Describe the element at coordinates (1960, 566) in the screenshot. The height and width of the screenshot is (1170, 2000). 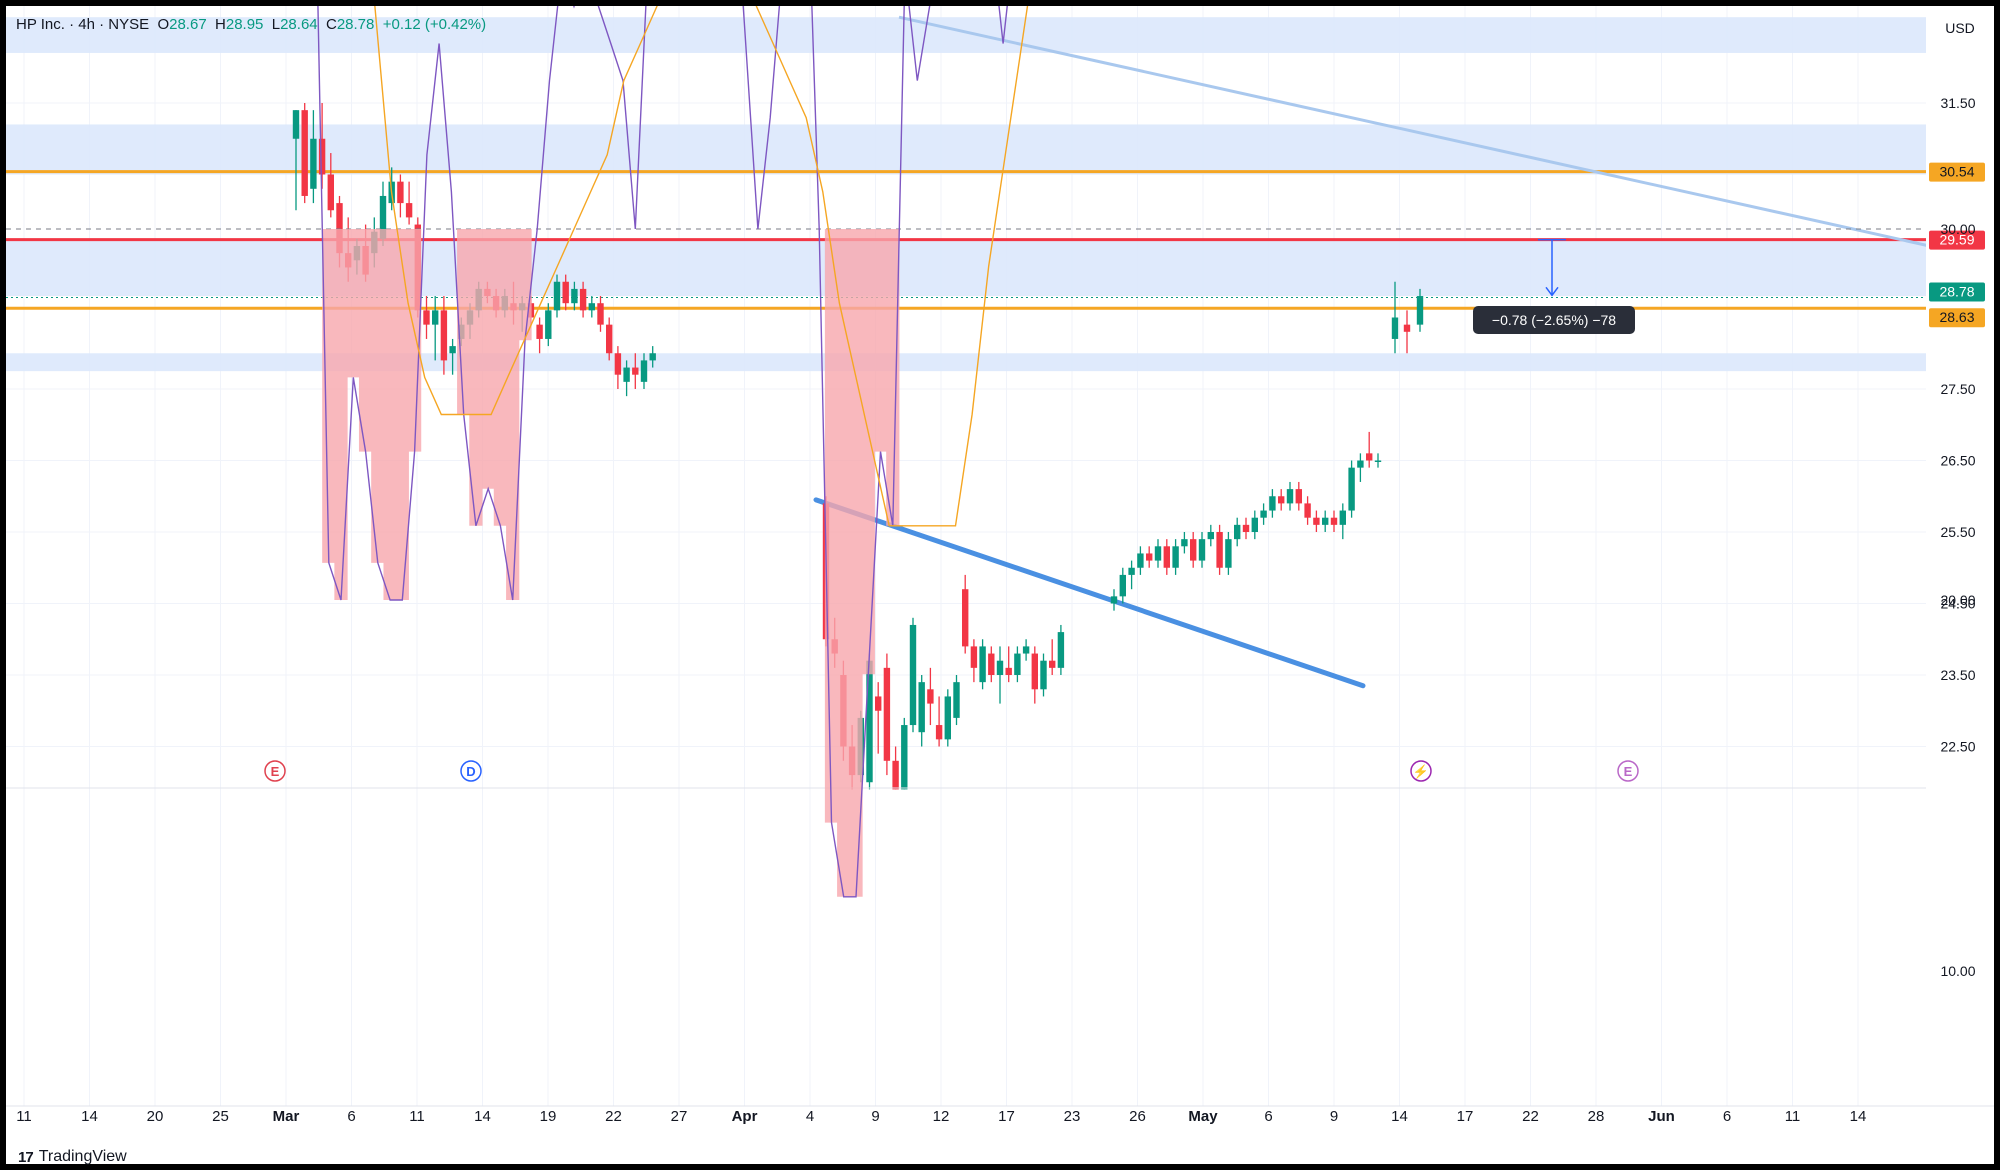
I see `price-axis-bg` at that location.